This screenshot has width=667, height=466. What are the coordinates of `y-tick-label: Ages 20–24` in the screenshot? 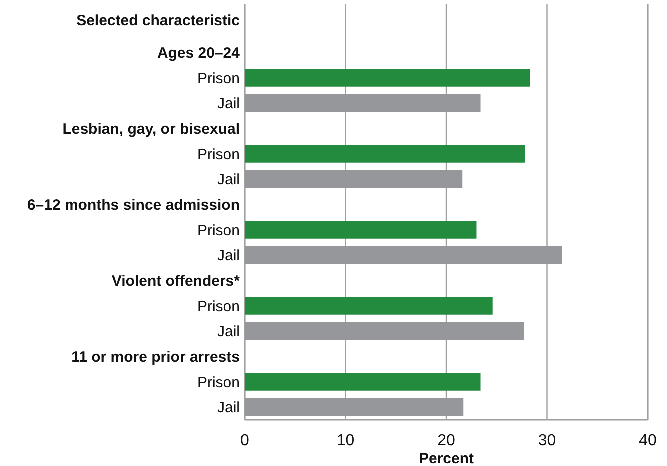 It's located at (199, 53).